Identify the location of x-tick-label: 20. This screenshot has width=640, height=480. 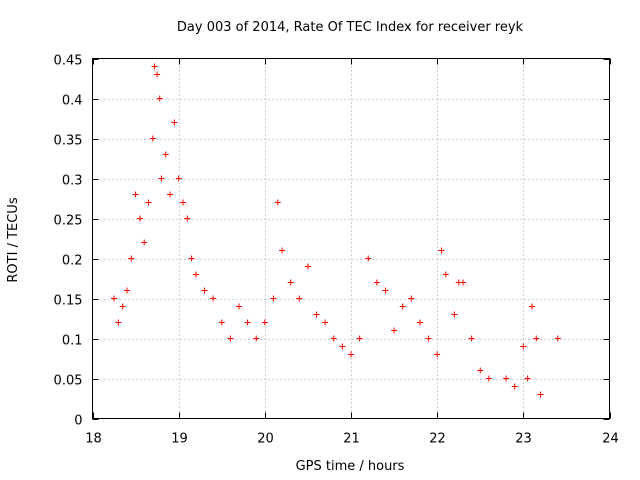
(265, 439).